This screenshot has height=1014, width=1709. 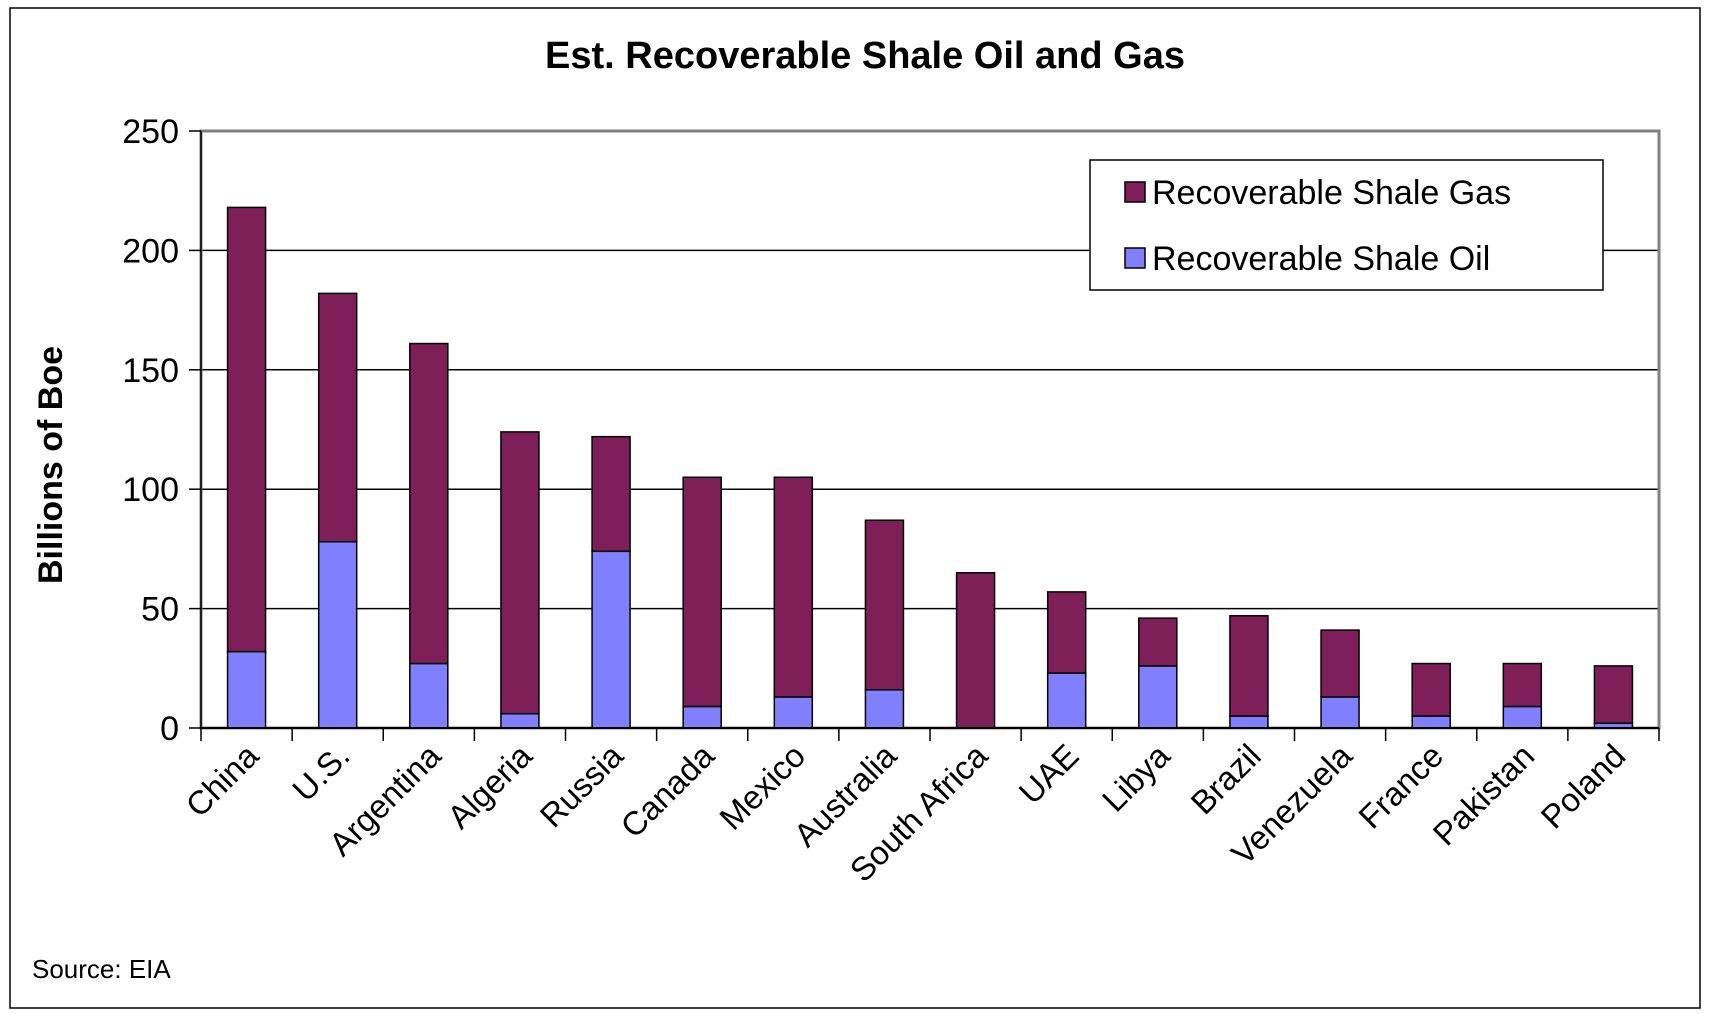 I want to click on chart-title: Est. Recoverable Shale Oil and Gas, so click(x=865, y=56).